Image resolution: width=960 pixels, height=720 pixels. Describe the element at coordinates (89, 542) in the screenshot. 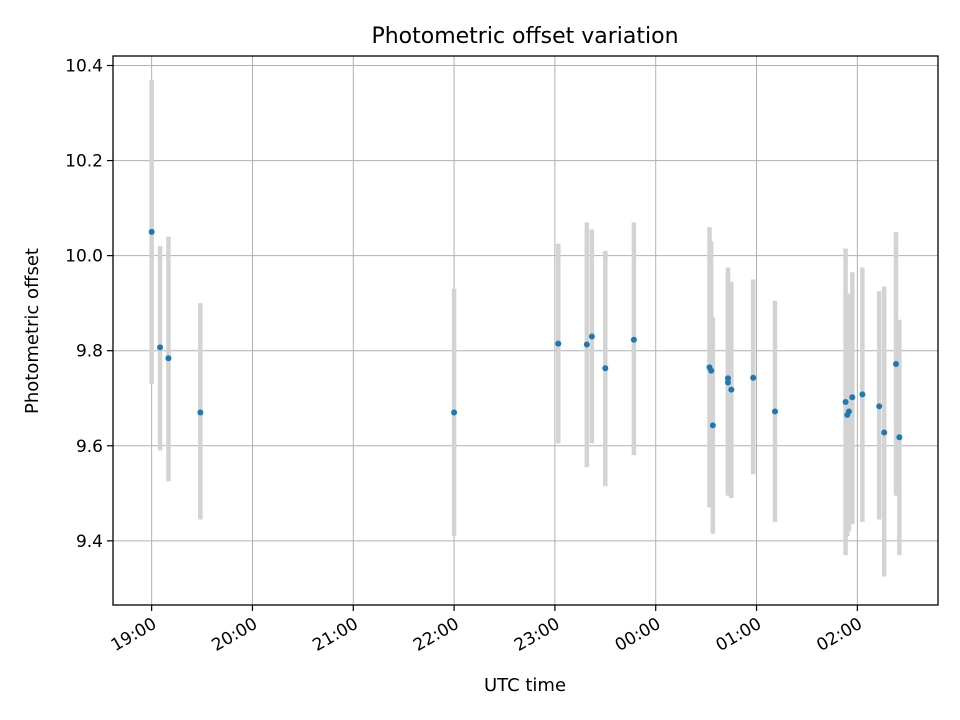

I see `y-tick-label: 9.4` at that location.